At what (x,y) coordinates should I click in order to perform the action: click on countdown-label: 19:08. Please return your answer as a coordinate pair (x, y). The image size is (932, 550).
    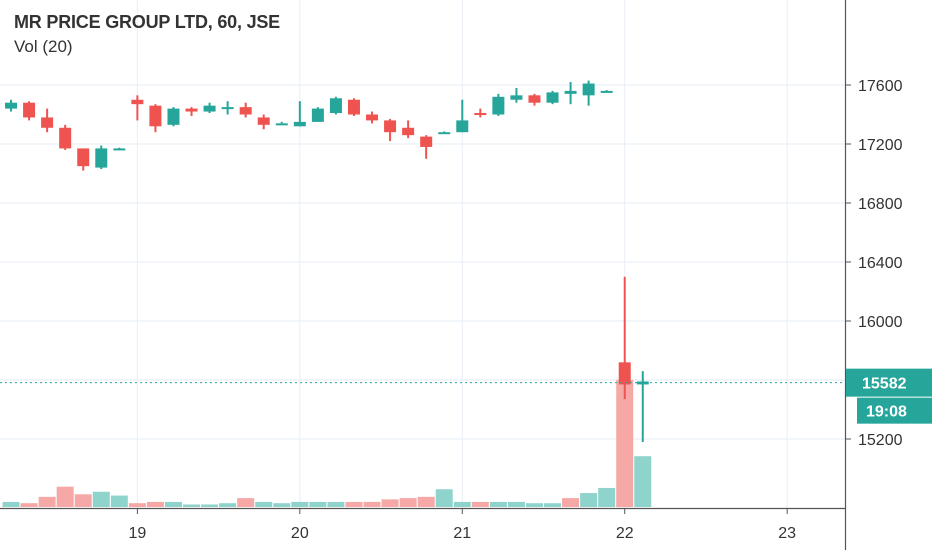
    Looking at the image, I should click on (886, 412).